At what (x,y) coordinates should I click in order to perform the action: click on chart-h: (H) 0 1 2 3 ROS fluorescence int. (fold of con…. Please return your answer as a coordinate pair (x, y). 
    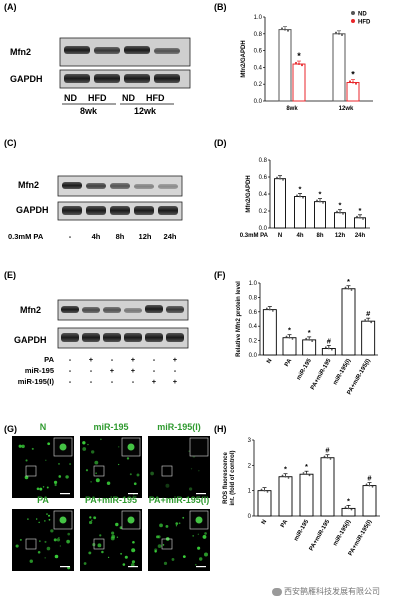
    Looking at the image, I should click on (297, 490).